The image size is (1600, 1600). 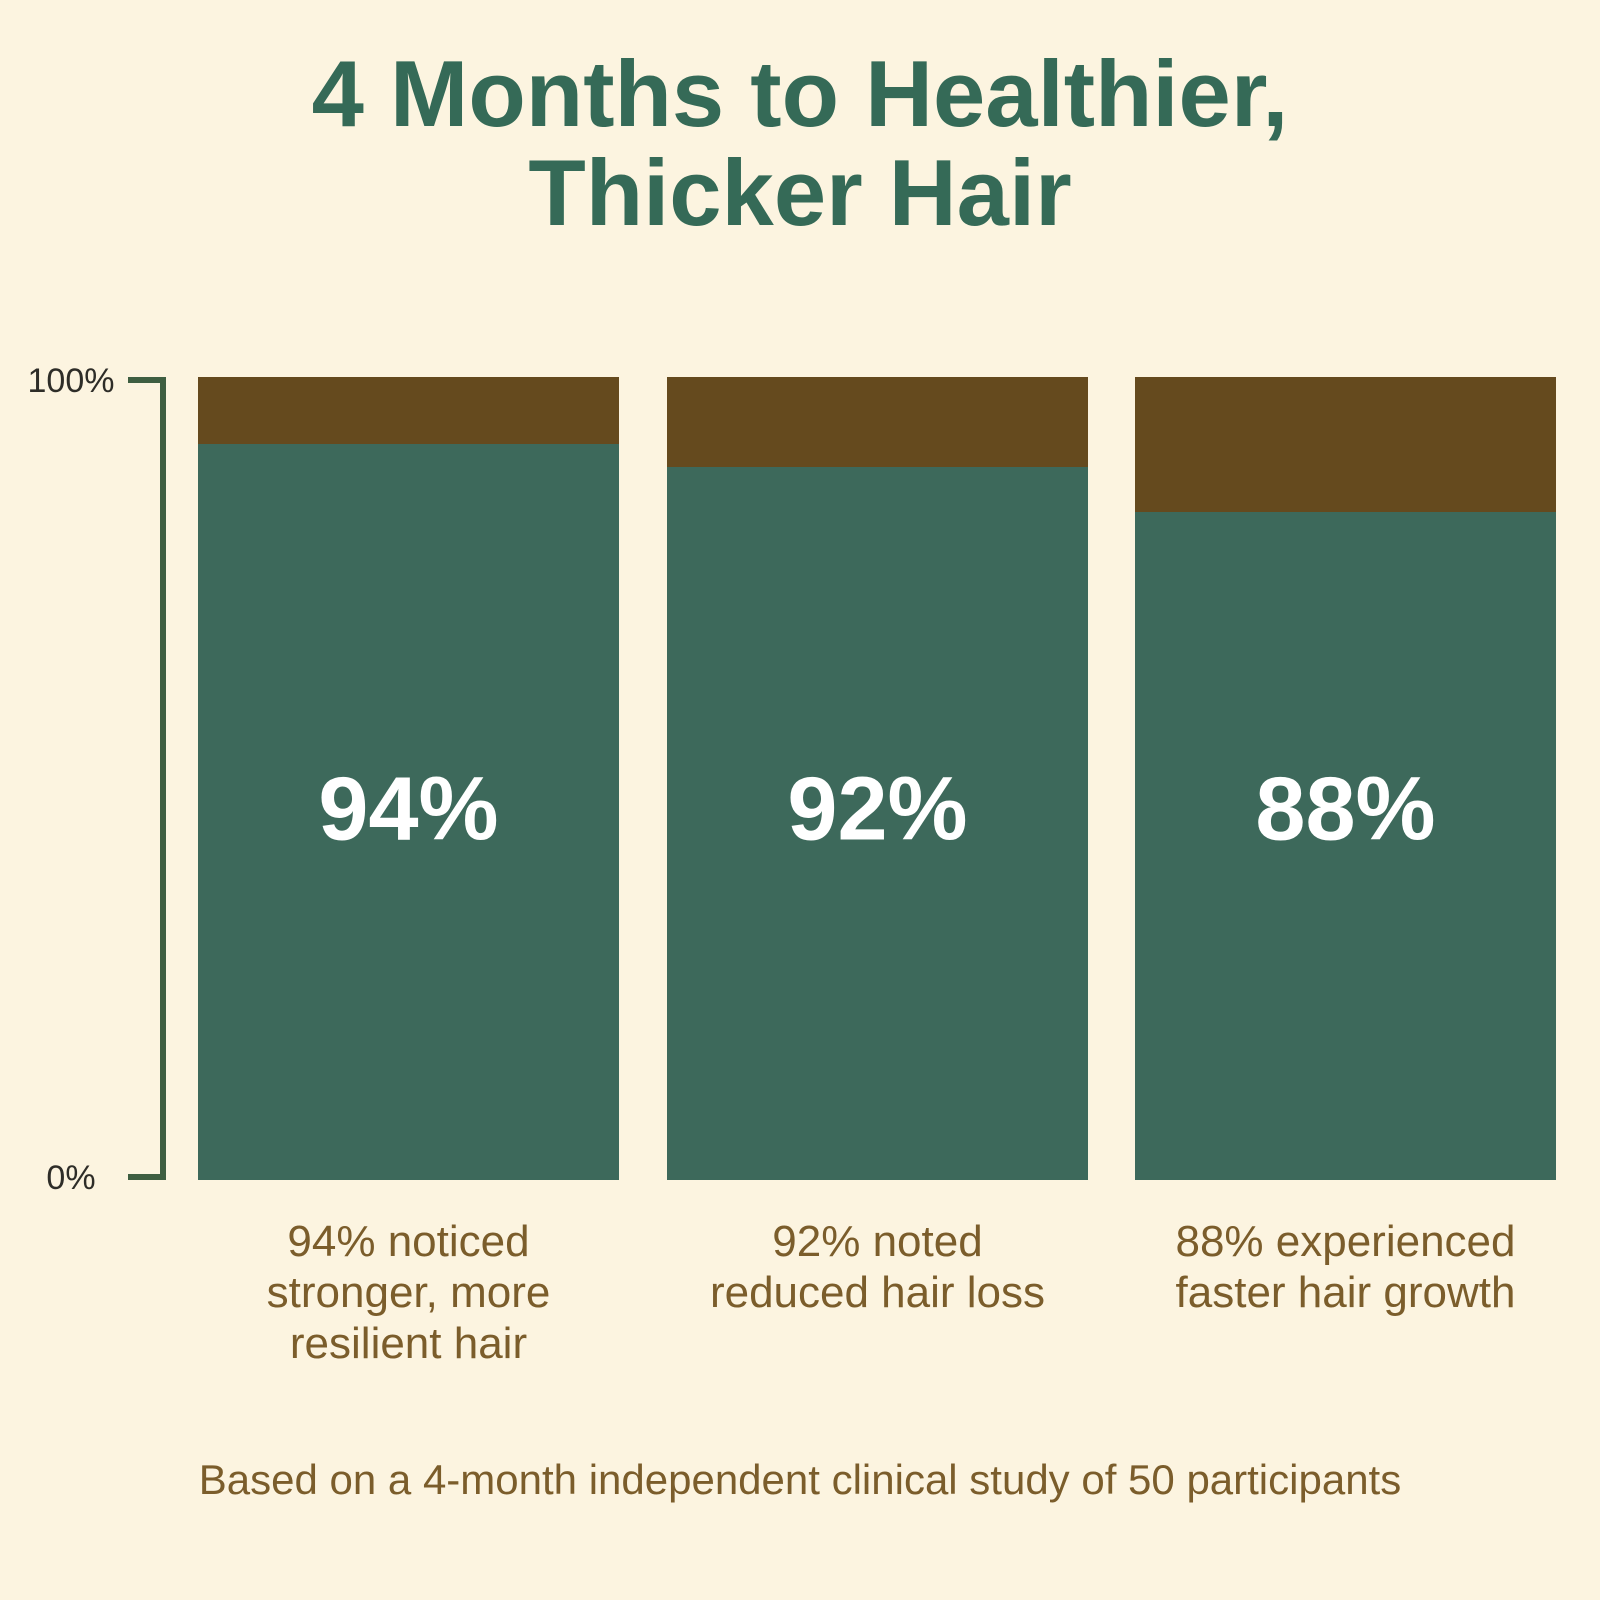 What do you see at coordinates (147, 1177) in the screenshot?
I see `y-axis-tick-bottom` at bounding box center [147, 1177].